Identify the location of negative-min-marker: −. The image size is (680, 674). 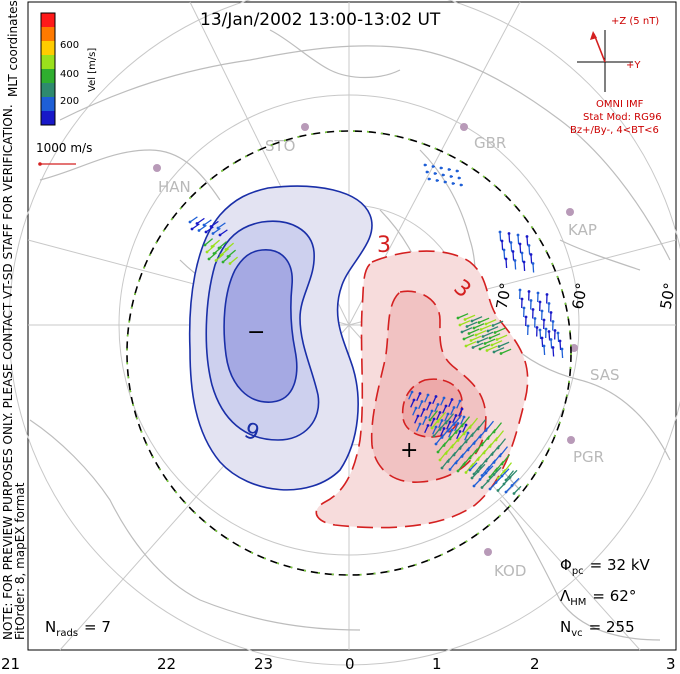
(256, 332).